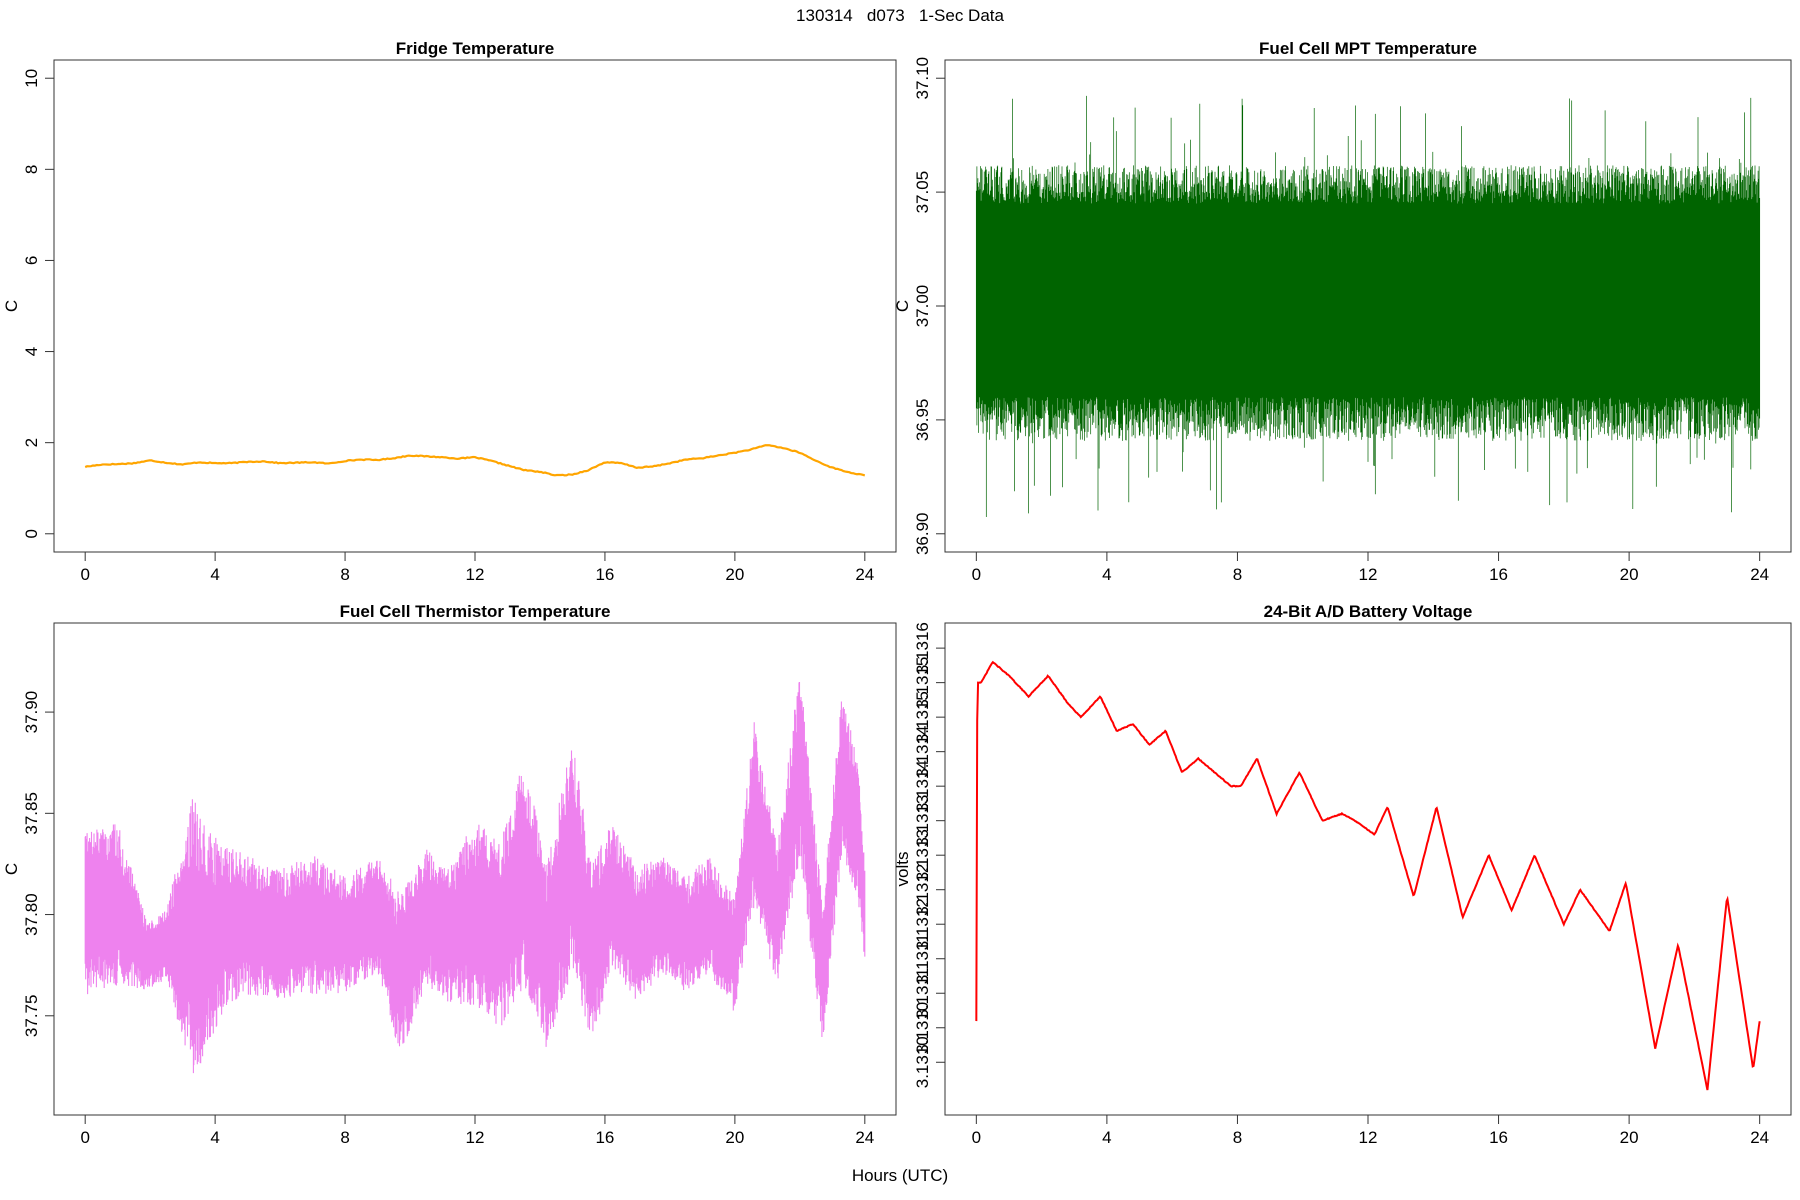 The image size is (1800, 1200). What do you see at coordinates (1368, 48) in the screenshot?
I see `panel-title: Fuel Cell MPT Temperature` at bounding box center [1368, 48].